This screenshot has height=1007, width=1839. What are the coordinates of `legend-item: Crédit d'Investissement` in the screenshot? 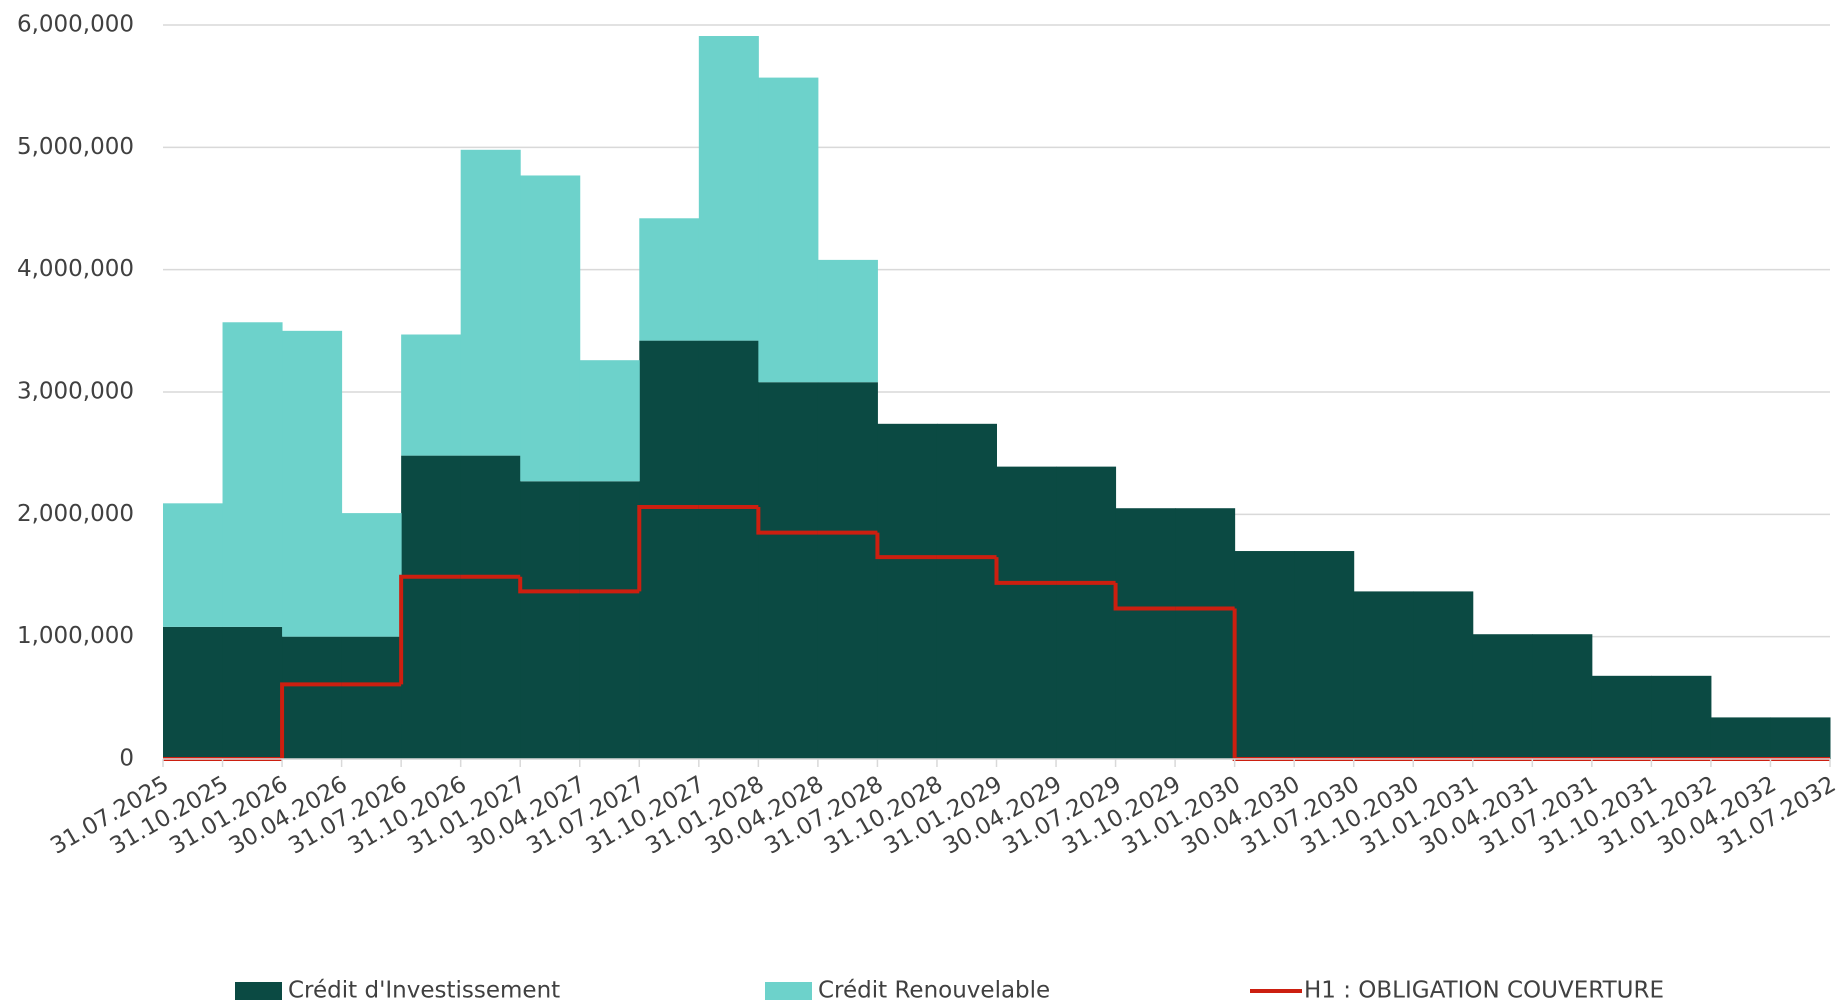 It's located at (397, 991).